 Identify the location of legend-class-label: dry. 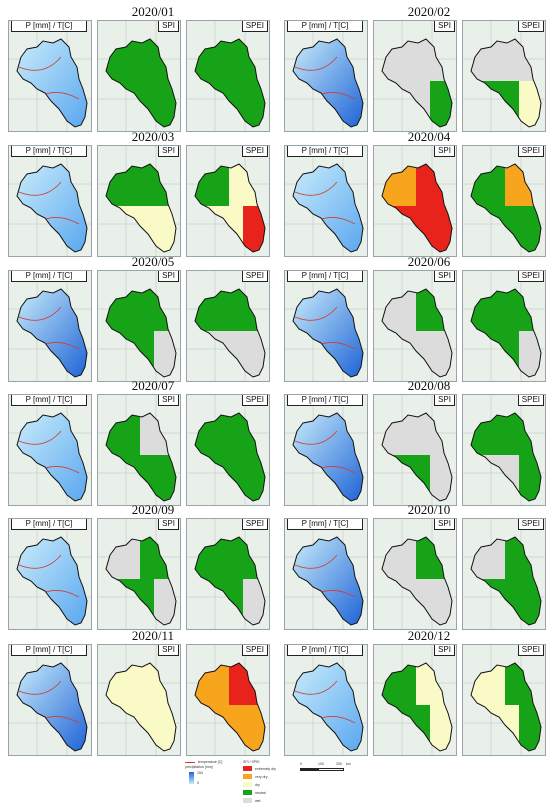
(257, 784).